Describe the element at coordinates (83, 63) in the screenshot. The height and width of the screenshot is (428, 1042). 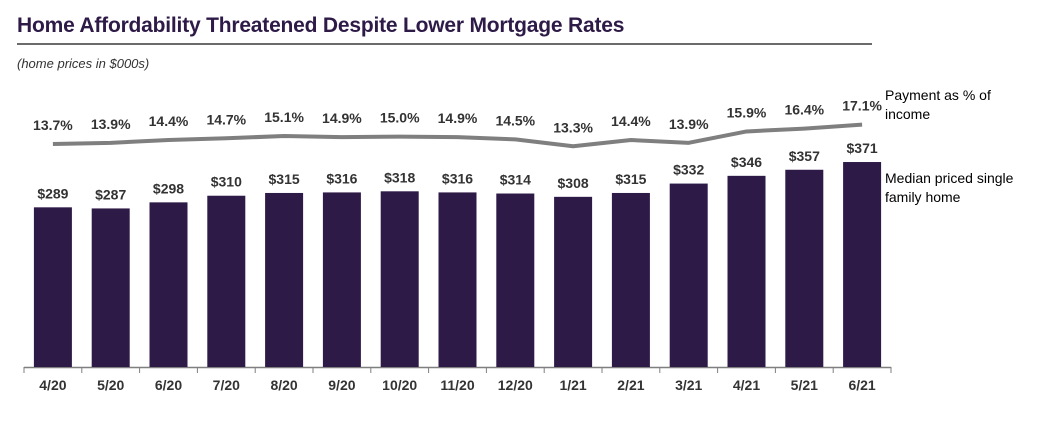
I see `chart-subtitle: (home prices in $000s)` at that location.